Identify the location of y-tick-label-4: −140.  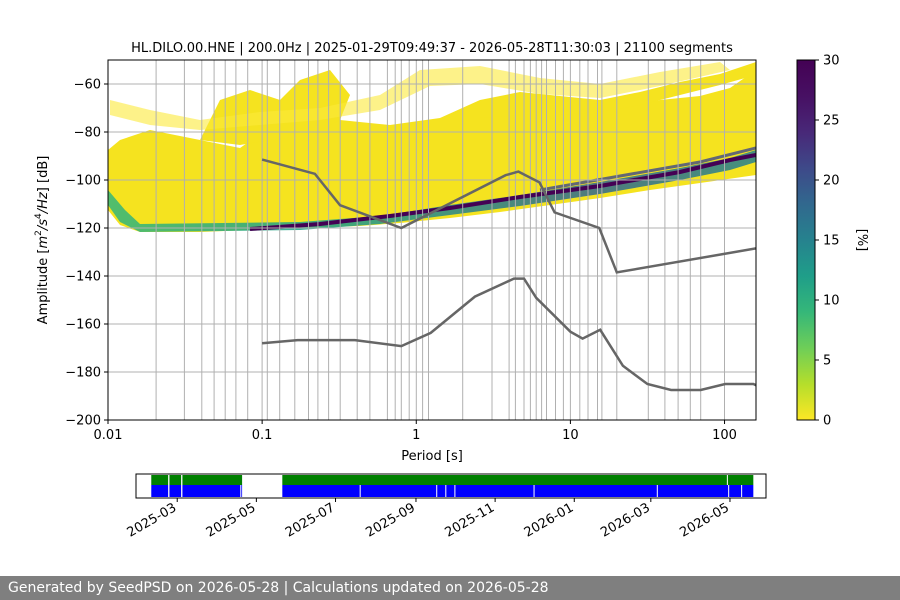
(83, 277).